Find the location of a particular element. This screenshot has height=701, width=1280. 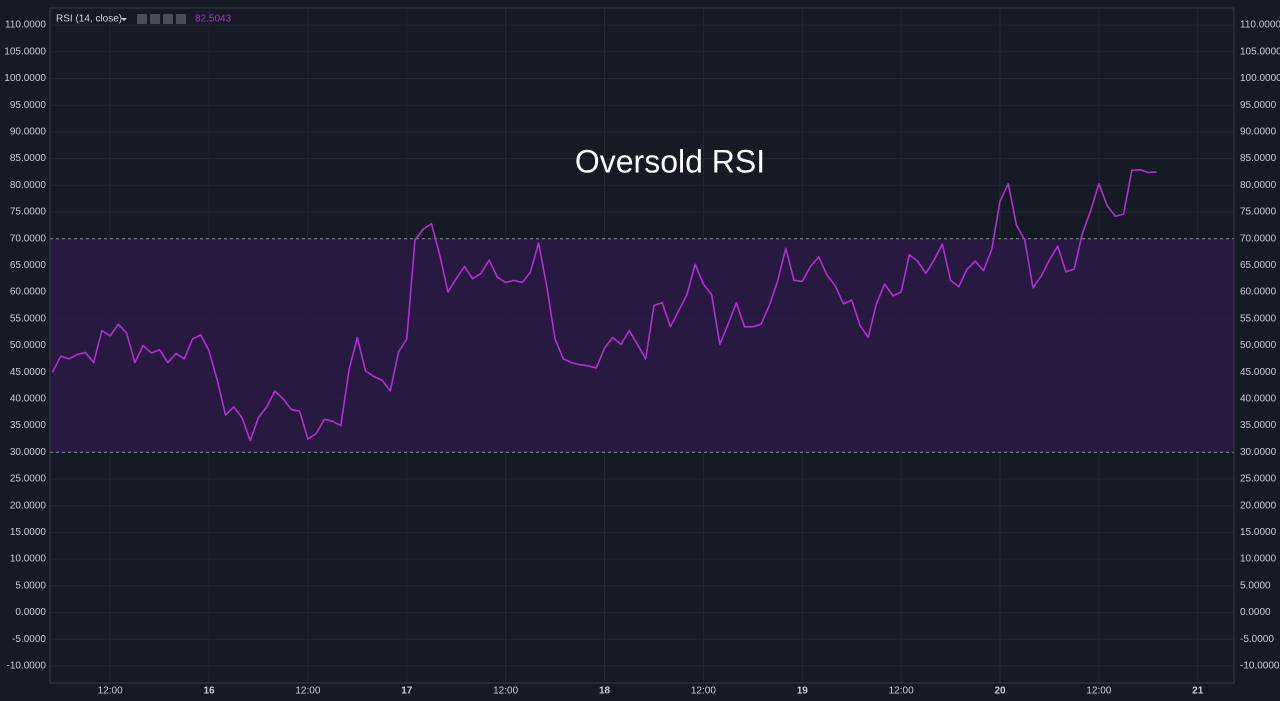

y-tick-label: 70.0000 is located at coordinates (28, 238).